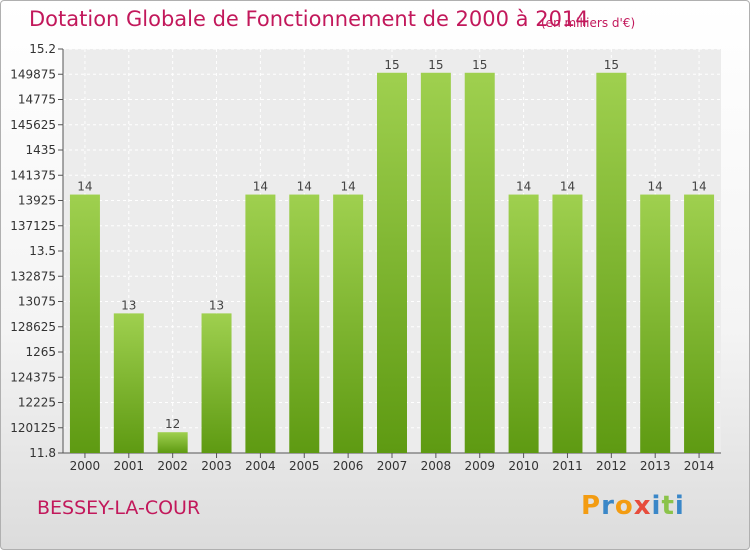  I want to click on x-tick-label-2012: 2012, so click(611, 466).